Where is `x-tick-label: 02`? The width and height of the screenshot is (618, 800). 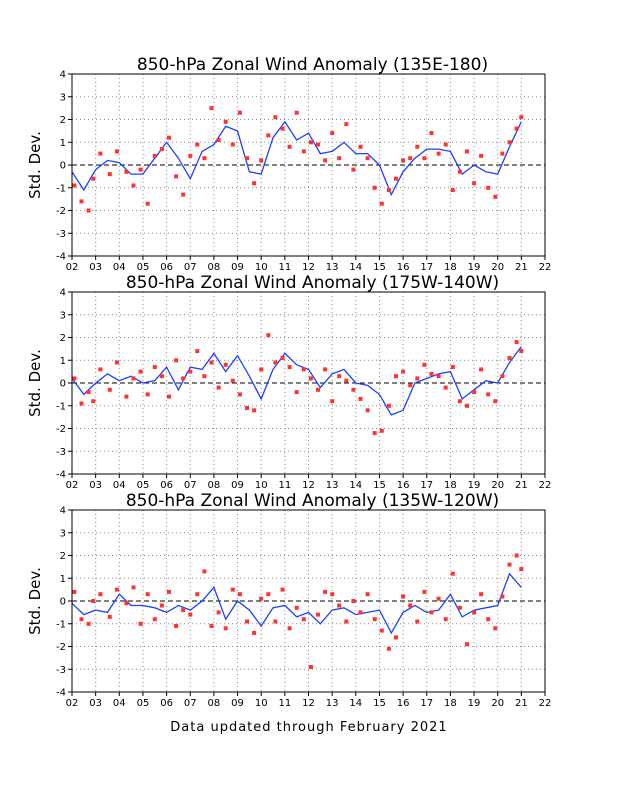
x-tick-label: 02 is located at coordinates (72, 267).